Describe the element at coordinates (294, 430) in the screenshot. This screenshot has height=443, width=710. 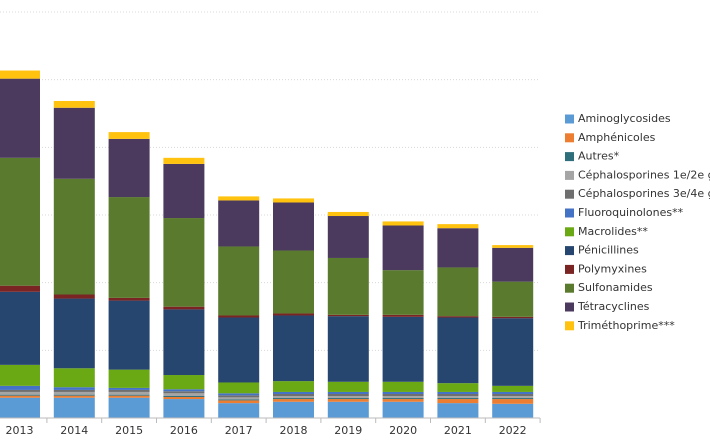
I see `x-tick-label: 2018` at that location.